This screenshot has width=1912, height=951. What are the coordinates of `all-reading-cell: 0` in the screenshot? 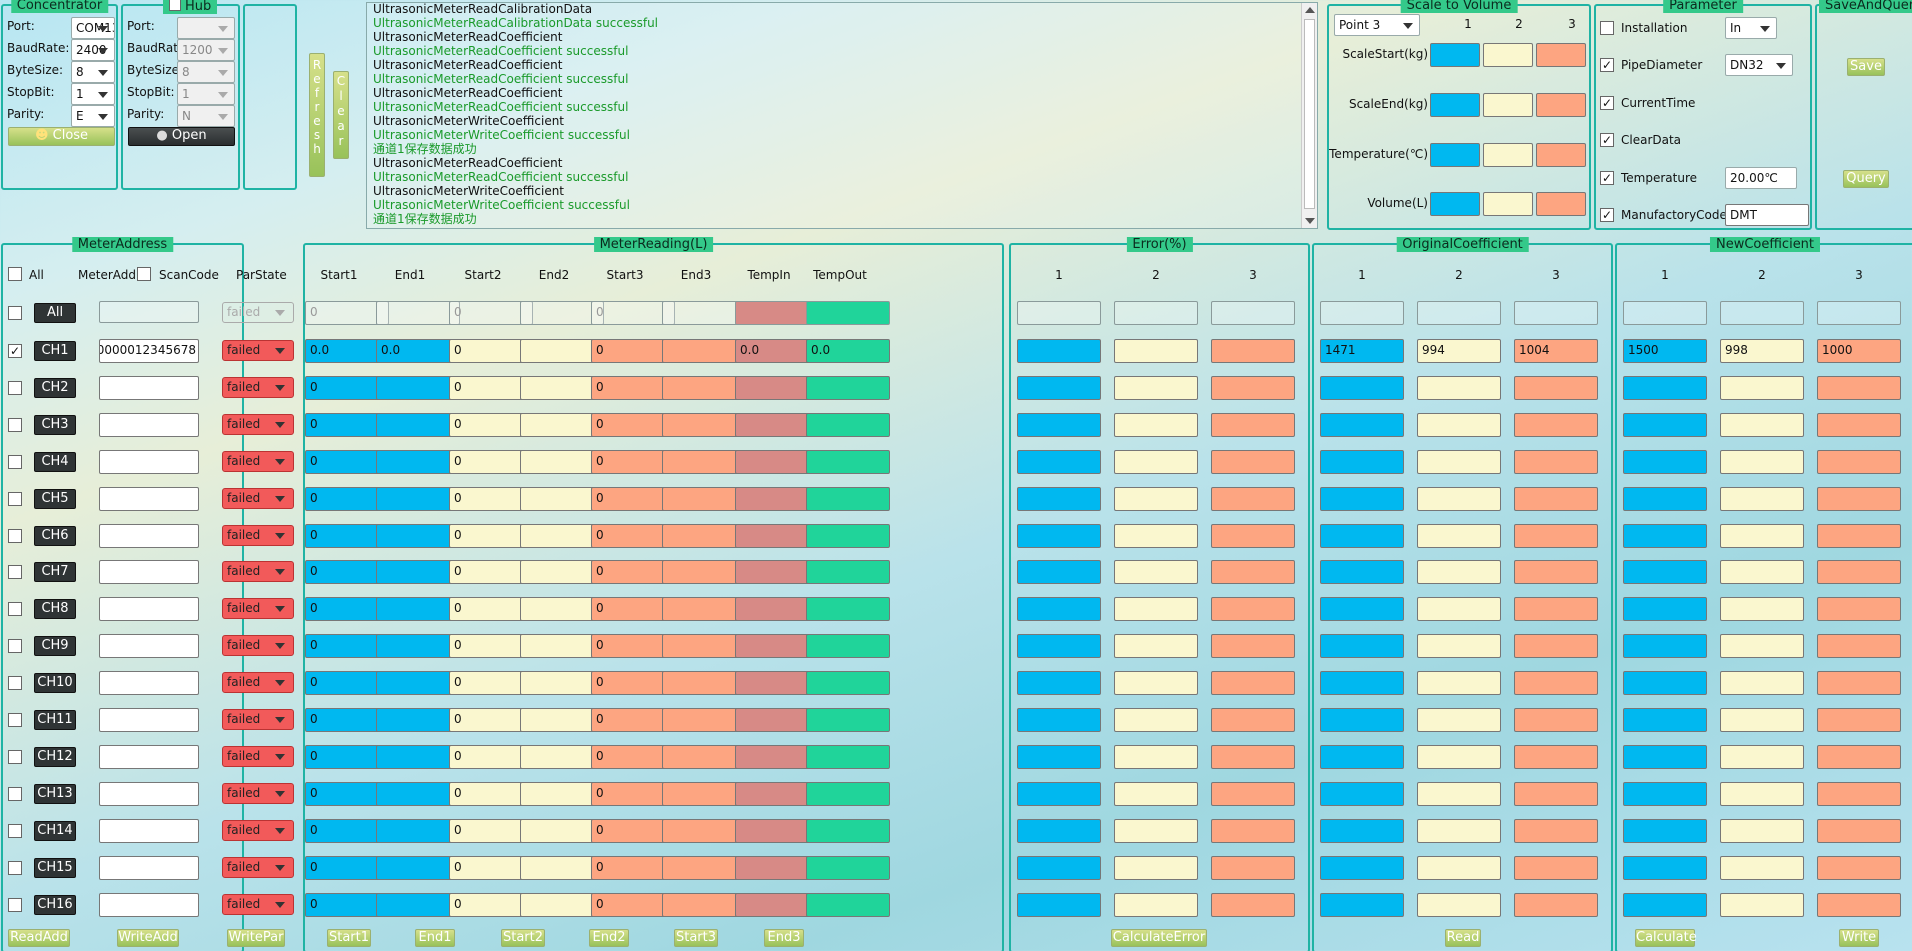 It's located at (347, 313).